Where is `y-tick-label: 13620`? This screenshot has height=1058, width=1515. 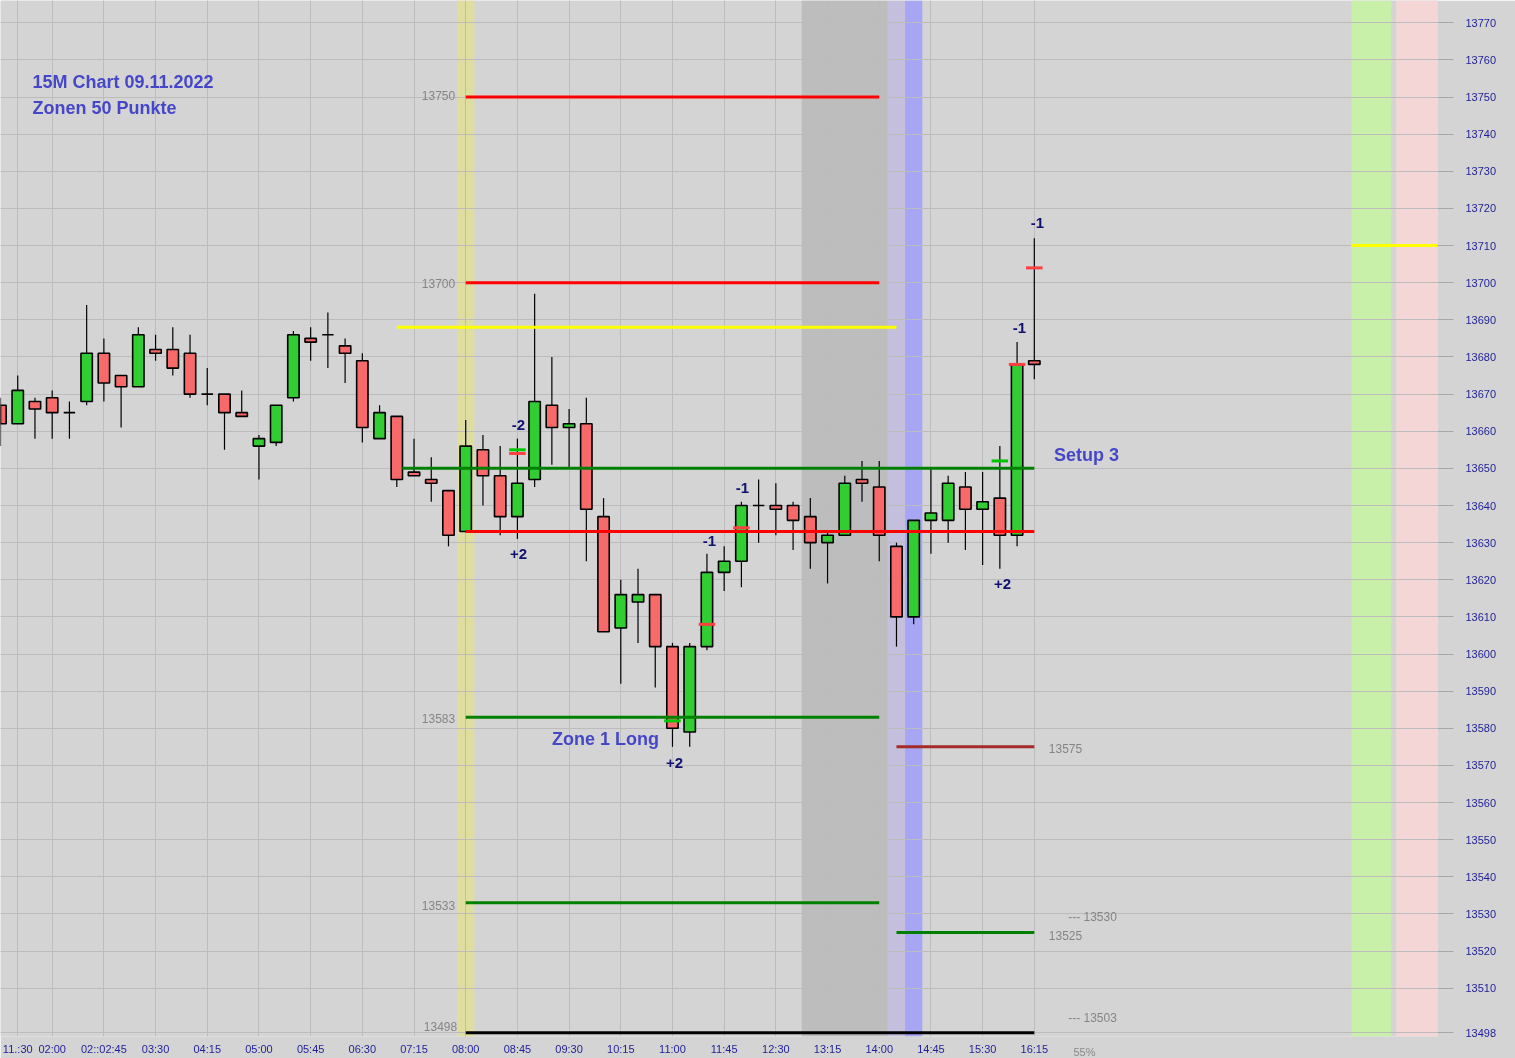
y-tick-label: 13620 is located at coordinates (1481, 579).